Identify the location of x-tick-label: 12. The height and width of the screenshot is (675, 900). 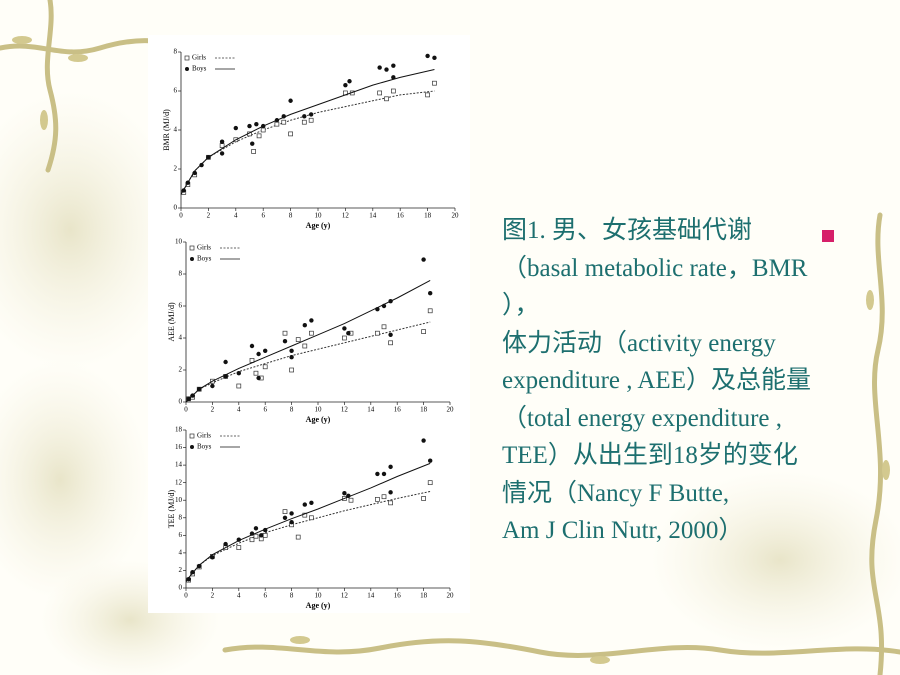
(346, 216).